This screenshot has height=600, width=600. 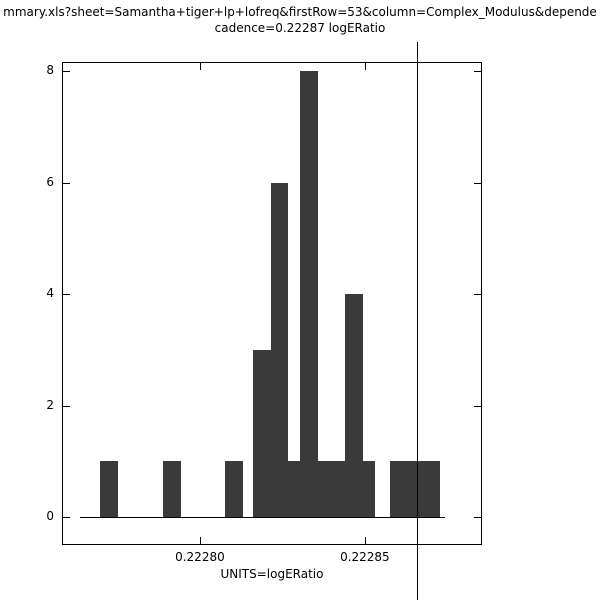 I want to click on histogram-baseline, so click(x=262, y=518).